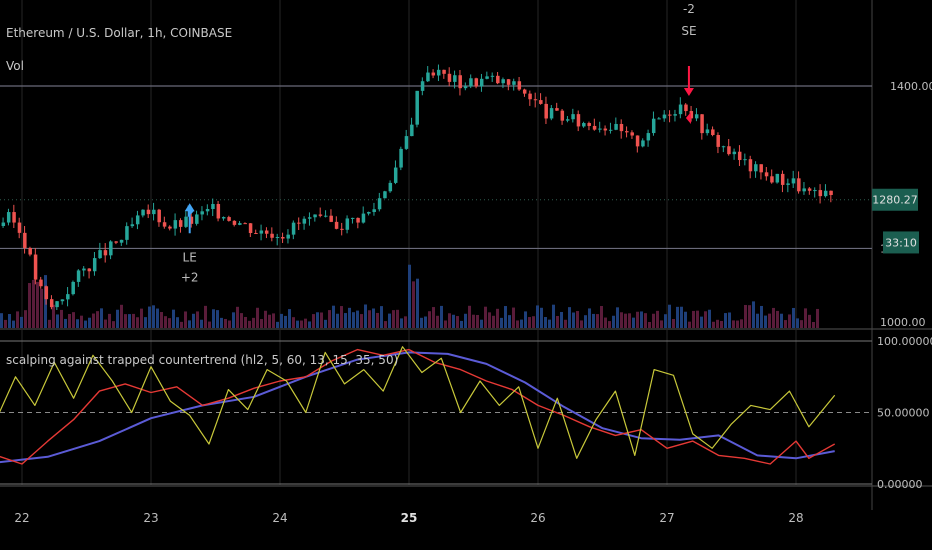 This screenshot has width=932, height=550. Describe the element at coordinates (903, 413) in the screenshot. I see `ind-y-tick-50: 50.00000` at that location.